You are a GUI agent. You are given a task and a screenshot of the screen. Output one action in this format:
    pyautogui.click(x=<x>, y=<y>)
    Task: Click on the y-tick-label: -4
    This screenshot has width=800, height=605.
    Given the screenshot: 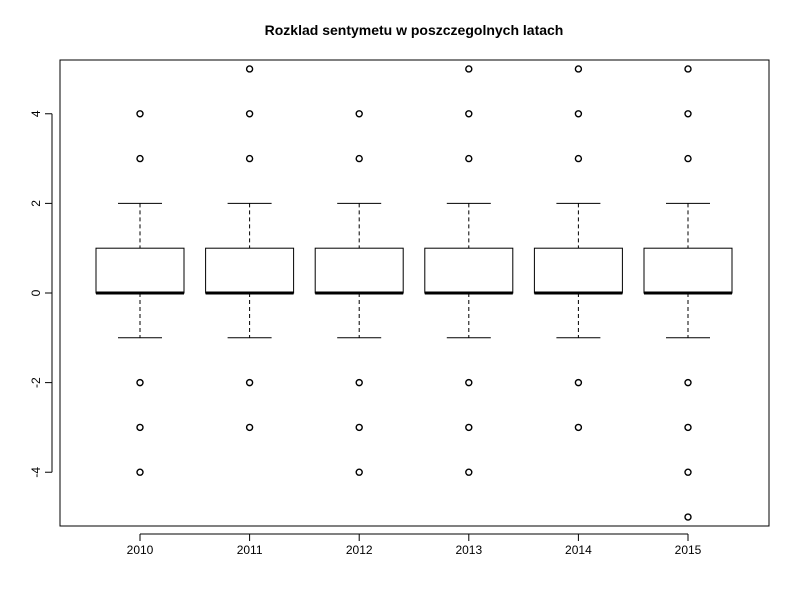 What is the action you would take?
    pyautogui.click(x=36, y=472)
    